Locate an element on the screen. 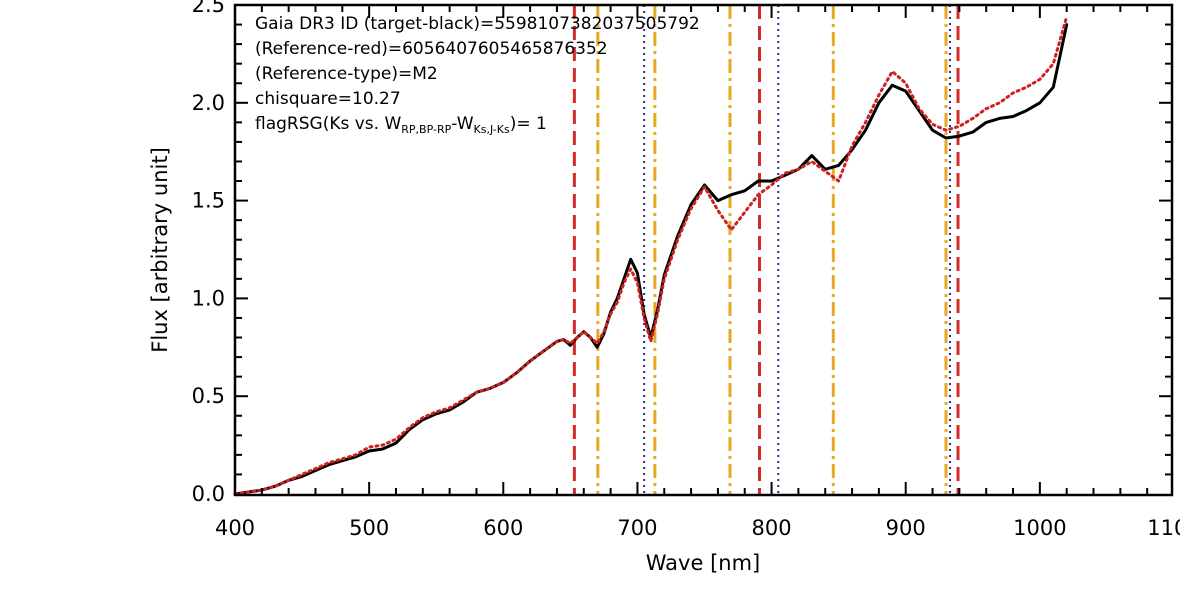 This screenshot has height=590, width=1180. x-tick-labels: 400 500 600 700 800 900 1000 1100 is located at coordinates (697, 528).